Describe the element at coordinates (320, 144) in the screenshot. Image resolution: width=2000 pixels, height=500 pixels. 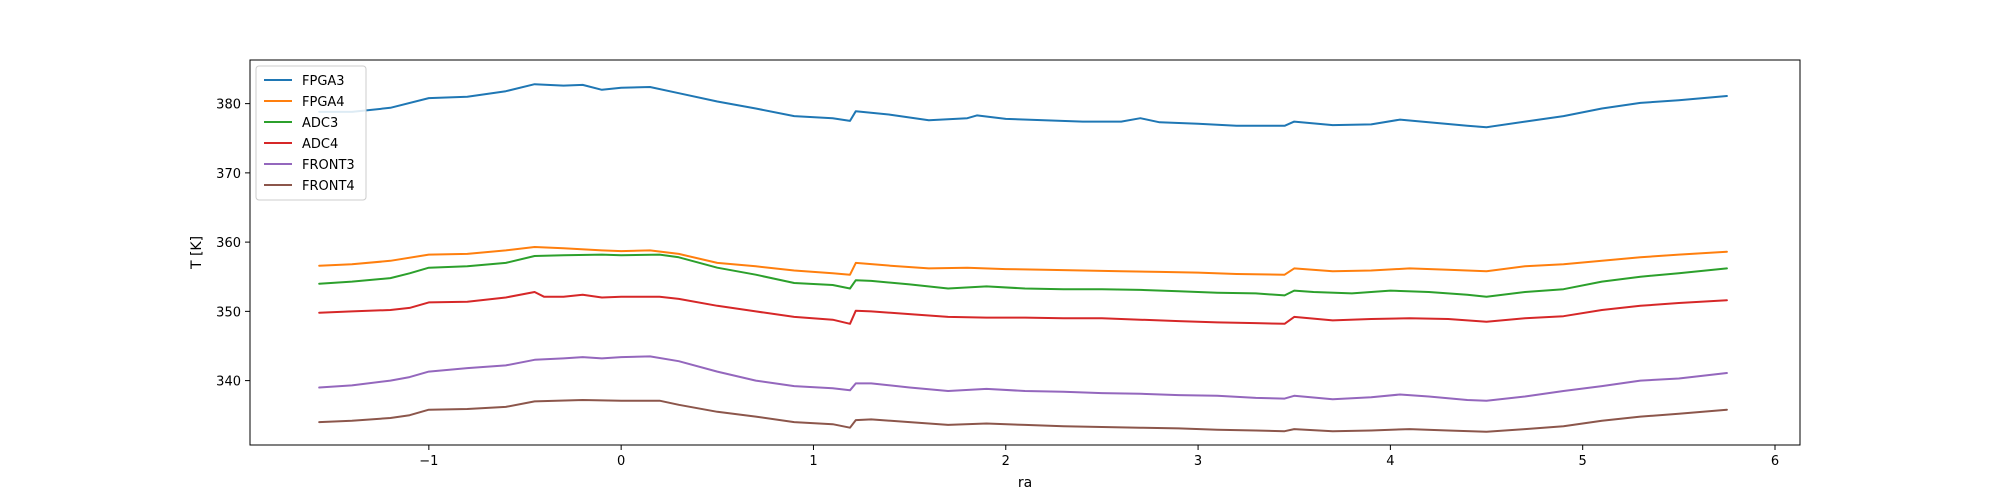
I see `legend-label-adc4: ADC4` at that location.